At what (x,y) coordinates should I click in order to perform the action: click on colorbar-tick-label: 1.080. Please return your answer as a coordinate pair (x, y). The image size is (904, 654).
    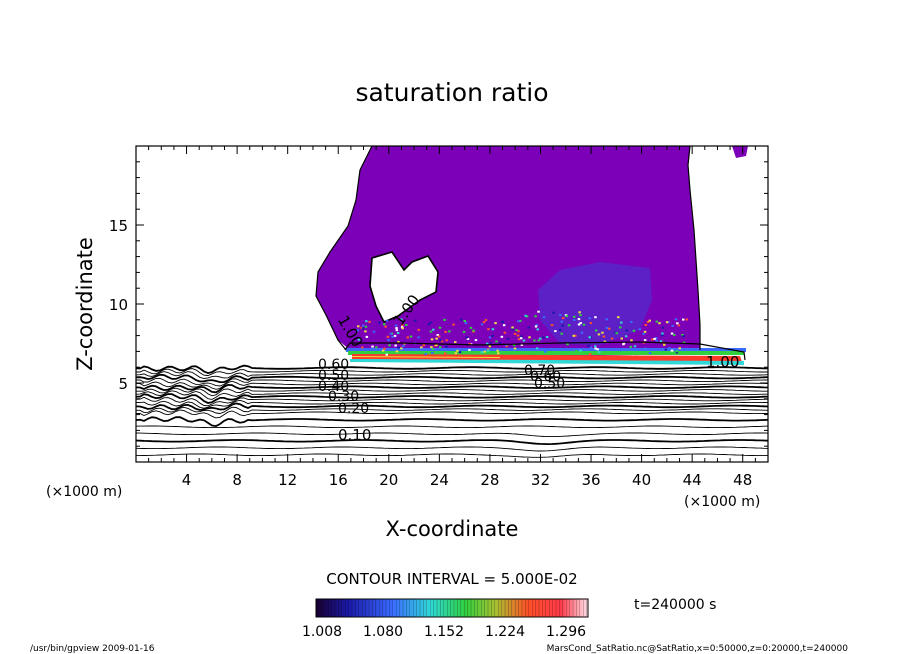
    Looking at the image, I should click on (383, 632).